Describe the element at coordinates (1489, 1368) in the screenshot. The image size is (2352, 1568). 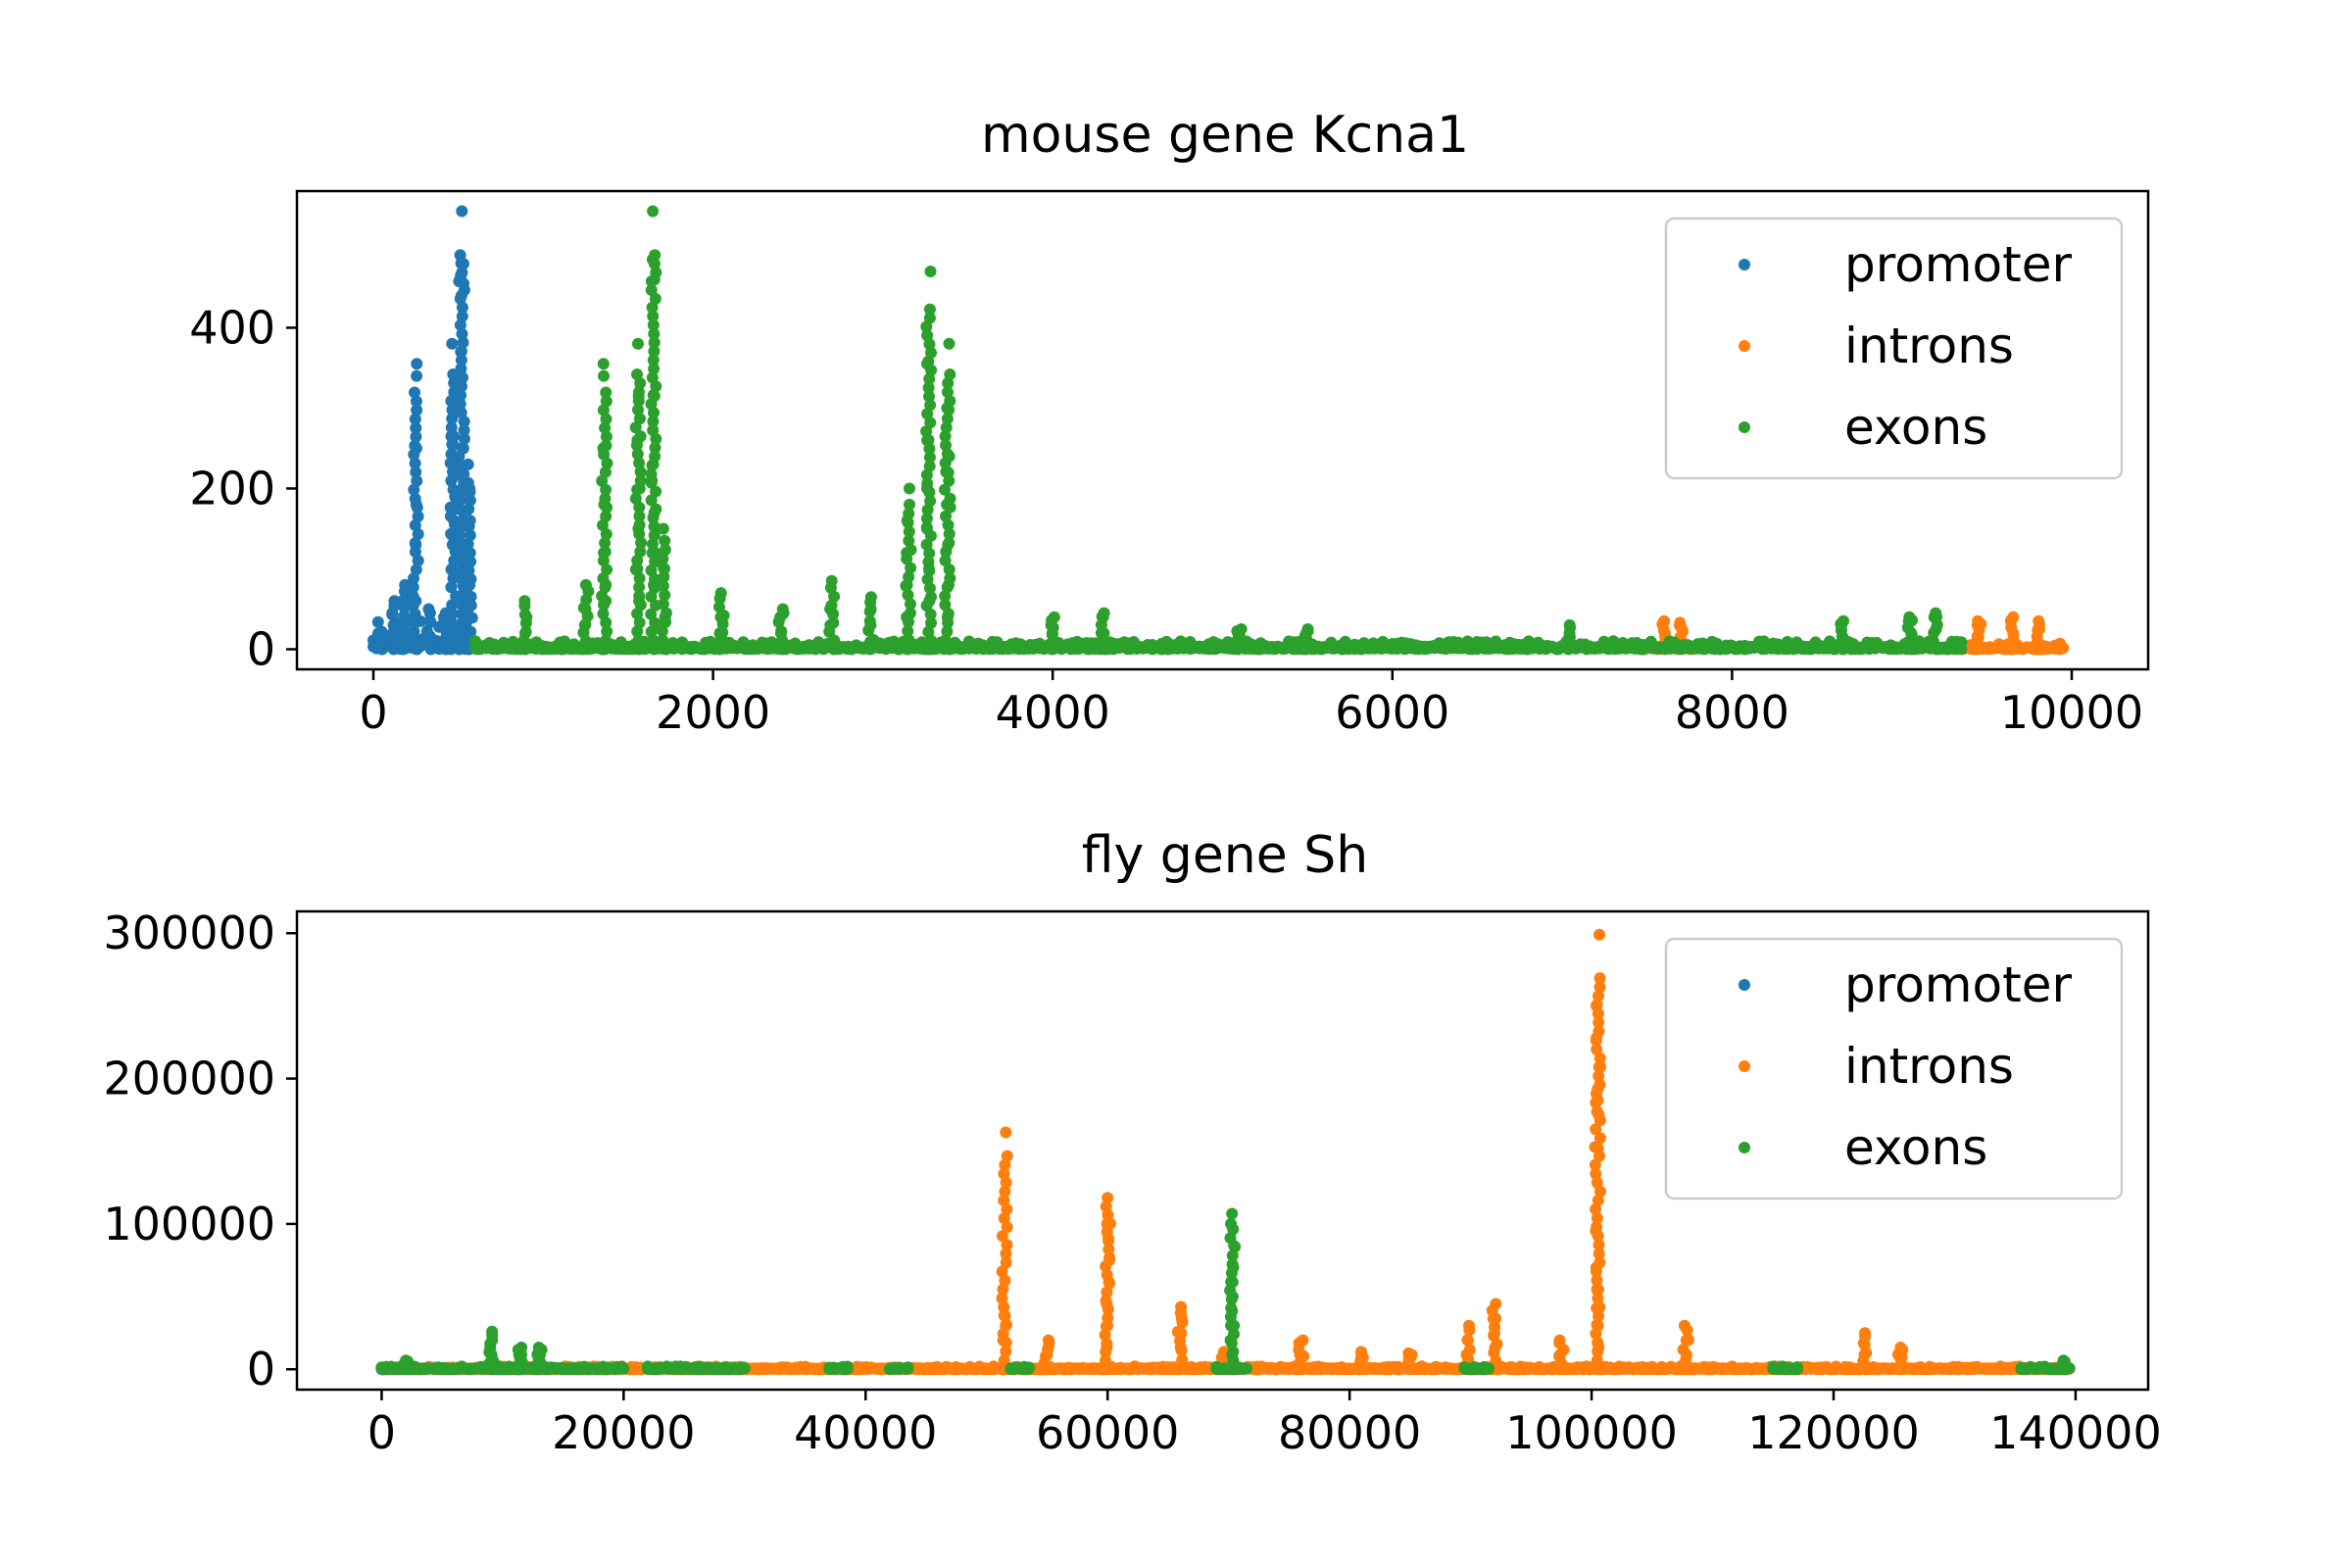
I see `exons-baseline-point` at that location.